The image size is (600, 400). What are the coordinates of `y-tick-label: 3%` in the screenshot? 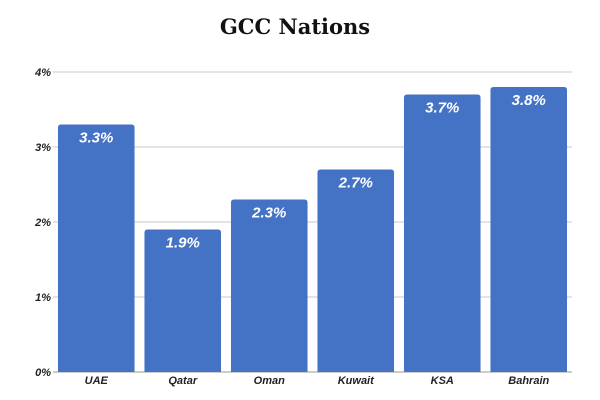 It's located at (43, 148).